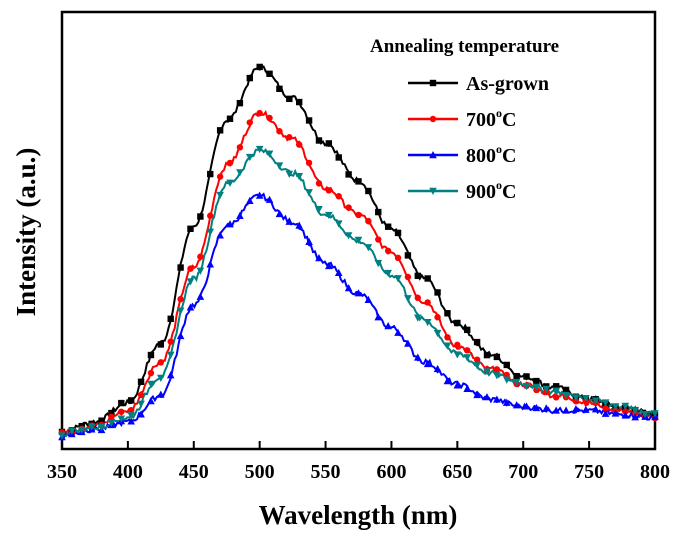  Describe the element at coordinates (499, 149) in the screenshot. I see `legend-label-sup: o` at that location.